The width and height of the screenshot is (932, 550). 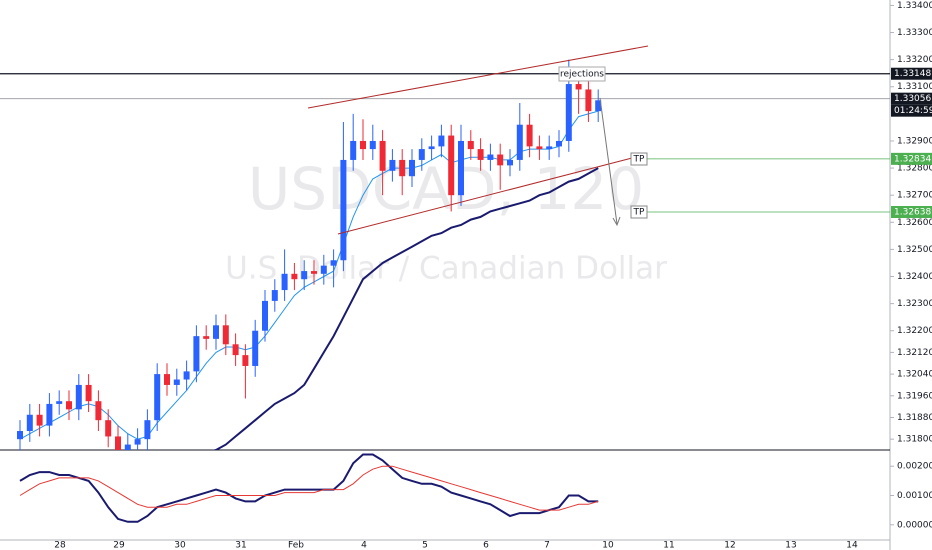 I want to click on price-level-label: 1.33056, so click(x=912, y=99).